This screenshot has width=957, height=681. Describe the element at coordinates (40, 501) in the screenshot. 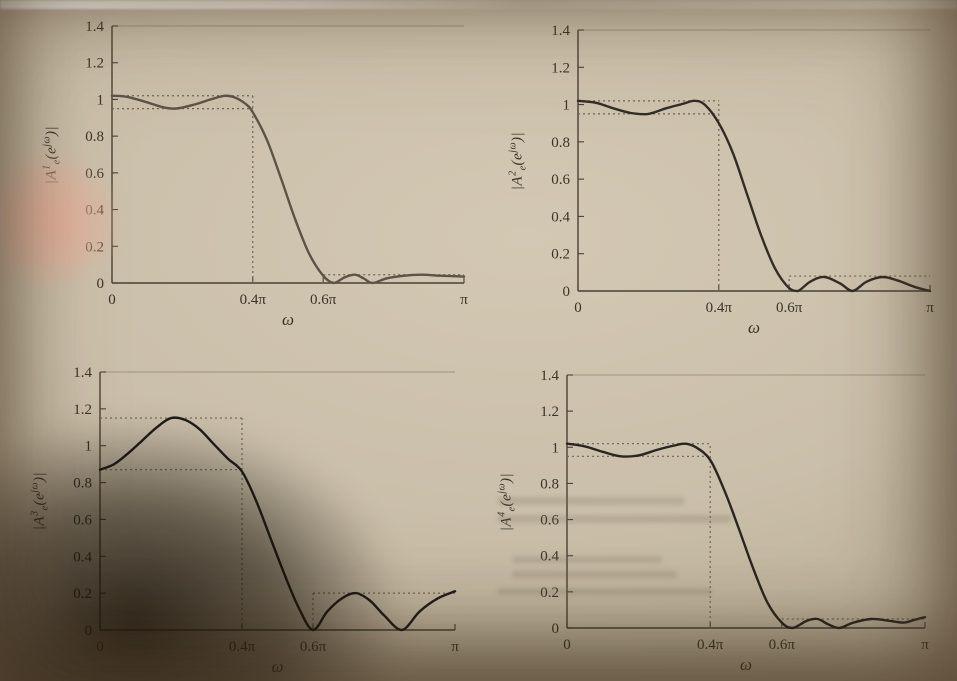

I see `y-axis-label: |A3e(ejω)|` at that location.